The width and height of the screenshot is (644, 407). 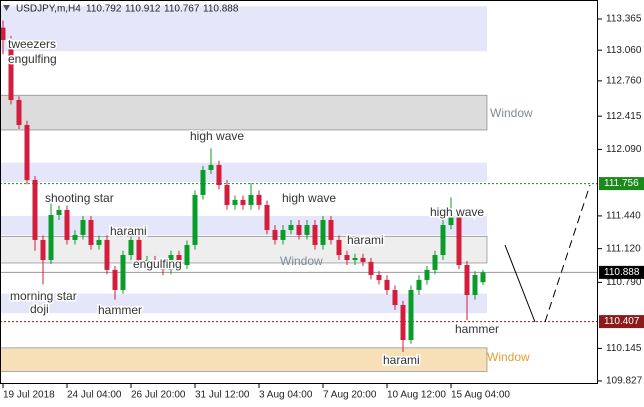 What do you see at coordinates (623, 216) in the screenshot?
I see `y-tick-label: 111.440` at bounding box center [623, 216].